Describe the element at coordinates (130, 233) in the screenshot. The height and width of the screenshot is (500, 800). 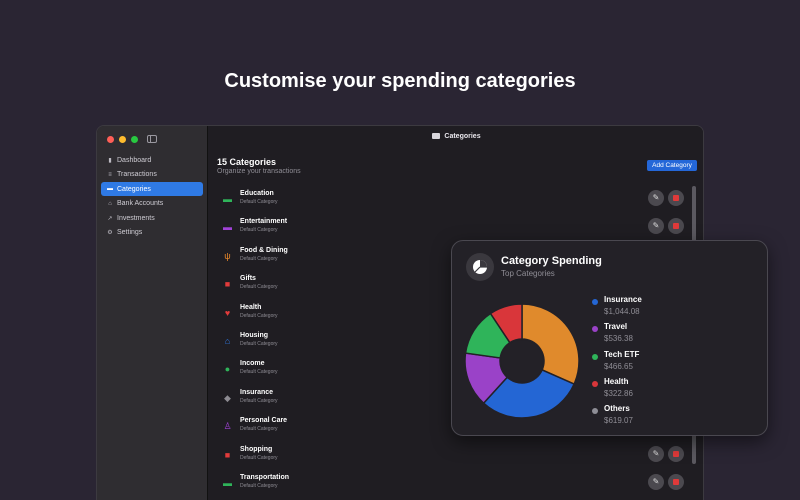
I see `sidebar-item-label: Settings` at that location.